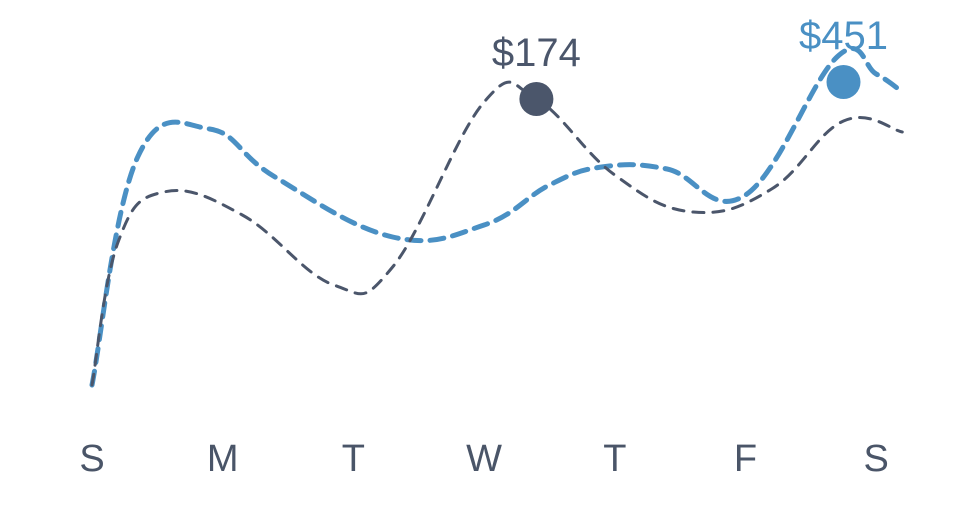  I want to click on x-tick-label: M, so click(223, 459).